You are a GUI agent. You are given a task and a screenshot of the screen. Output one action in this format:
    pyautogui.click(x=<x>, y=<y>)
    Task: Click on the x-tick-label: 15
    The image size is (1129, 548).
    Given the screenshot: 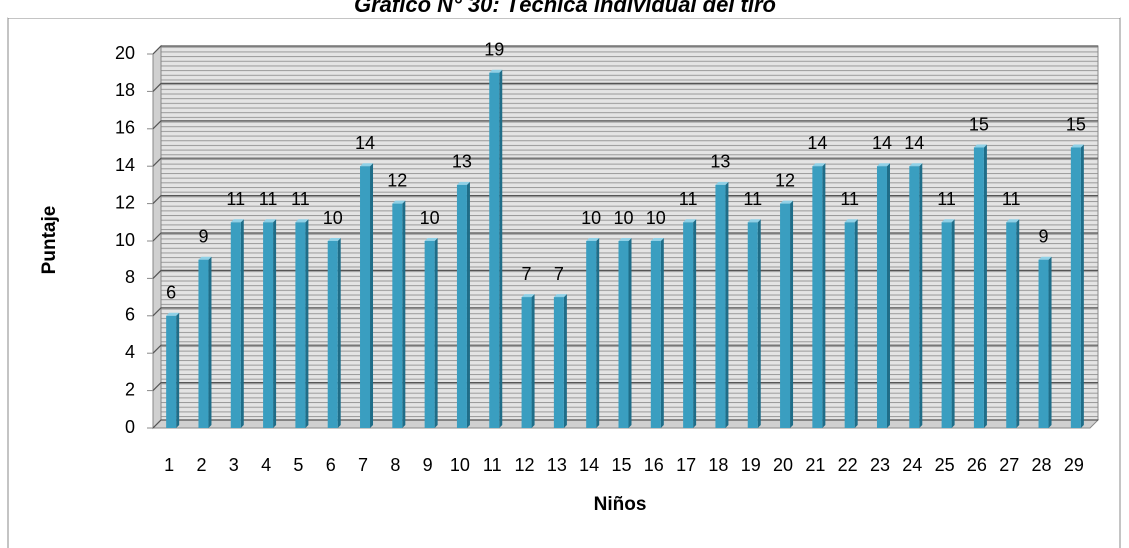 What is the action you would take?
    pyautogui.click(x=621, y=465)
    